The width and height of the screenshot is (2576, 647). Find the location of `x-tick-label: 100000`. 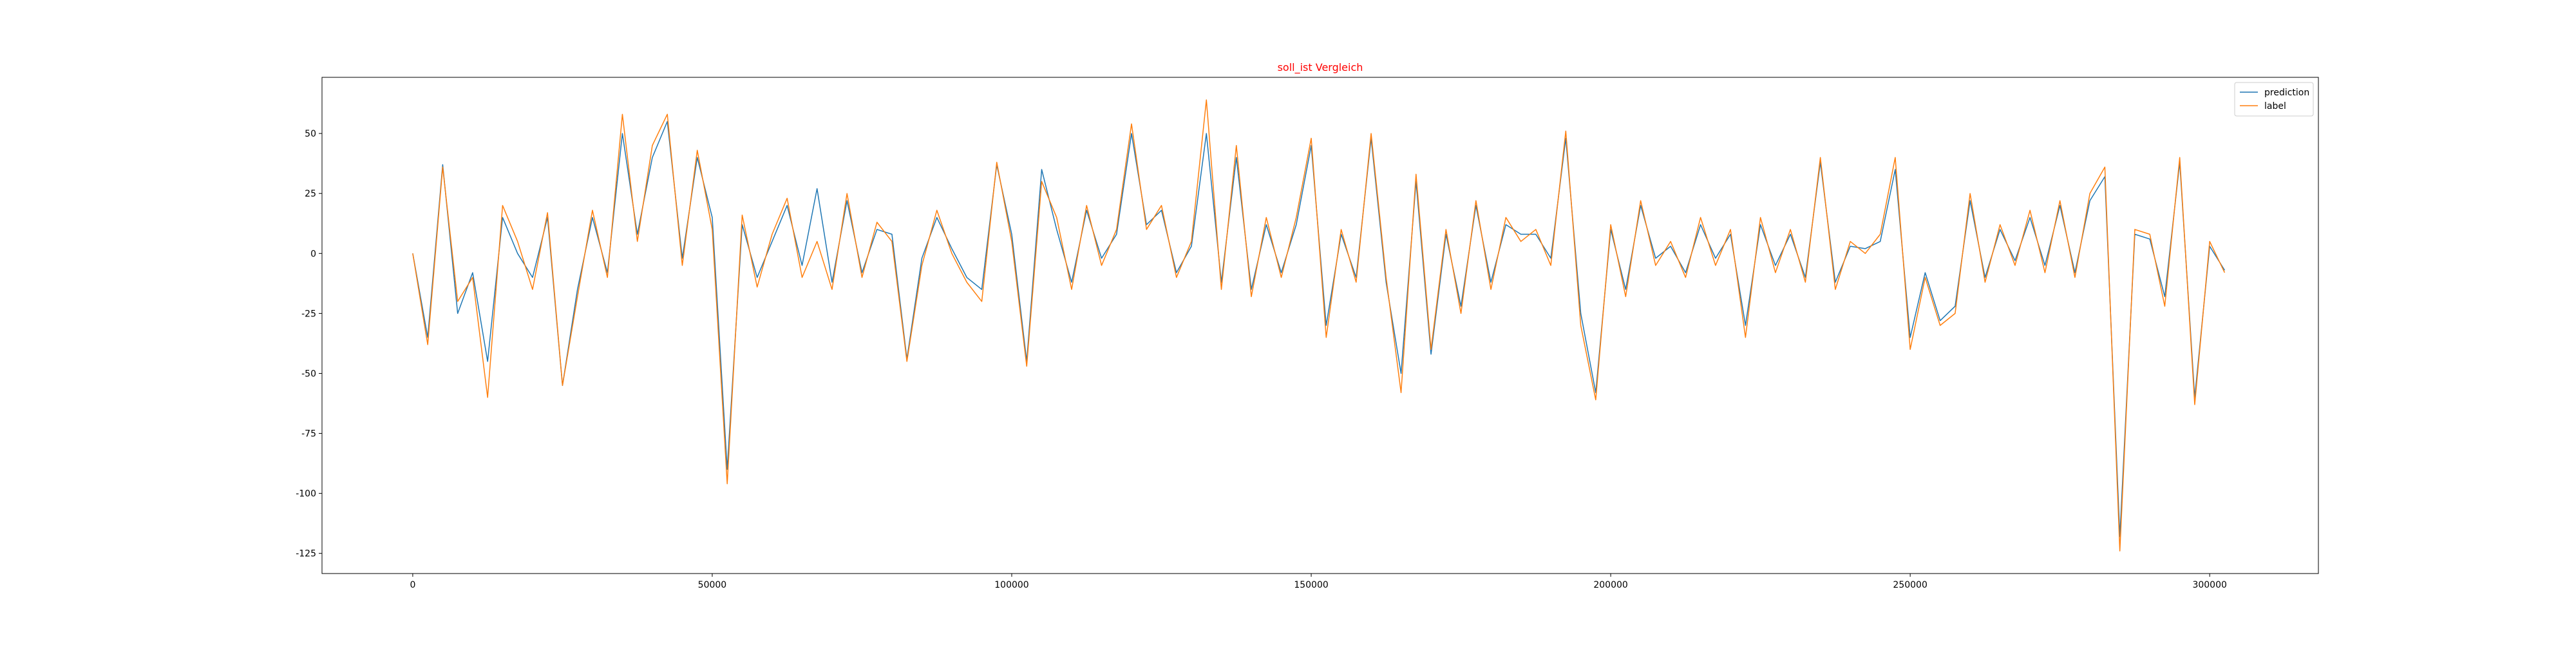

x-tick-label: 100000 is located at coordinates (1011, 585).